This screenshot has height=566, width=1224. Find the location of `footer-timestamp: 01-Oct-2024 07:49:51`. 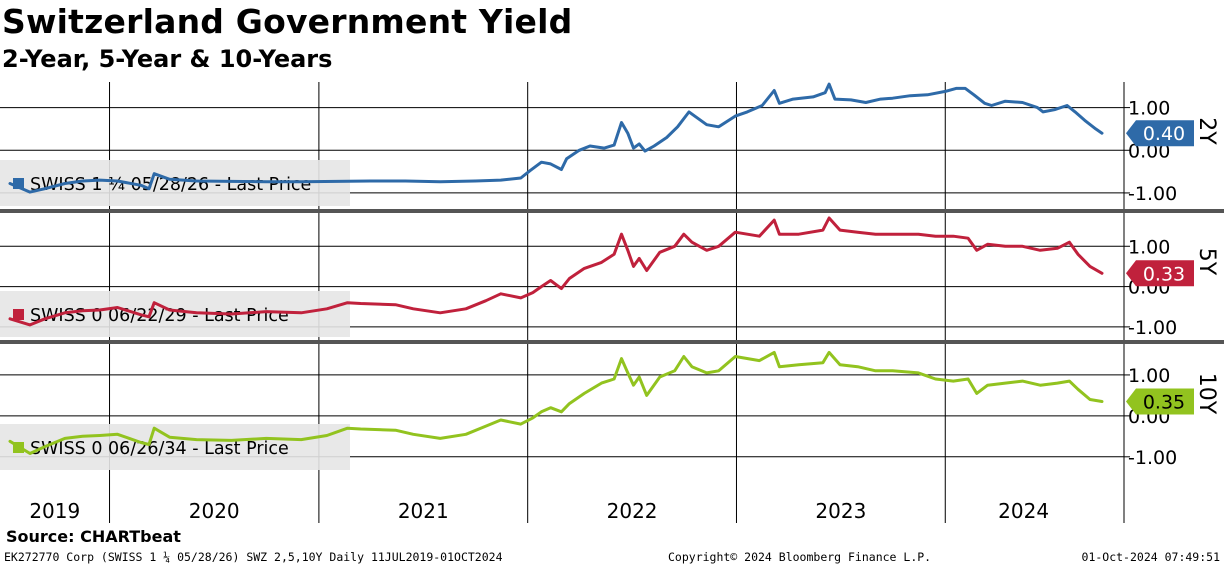

footer-timestamp: 01-Oct-2024 07:49:51 is located at coordinates (1150, 557).